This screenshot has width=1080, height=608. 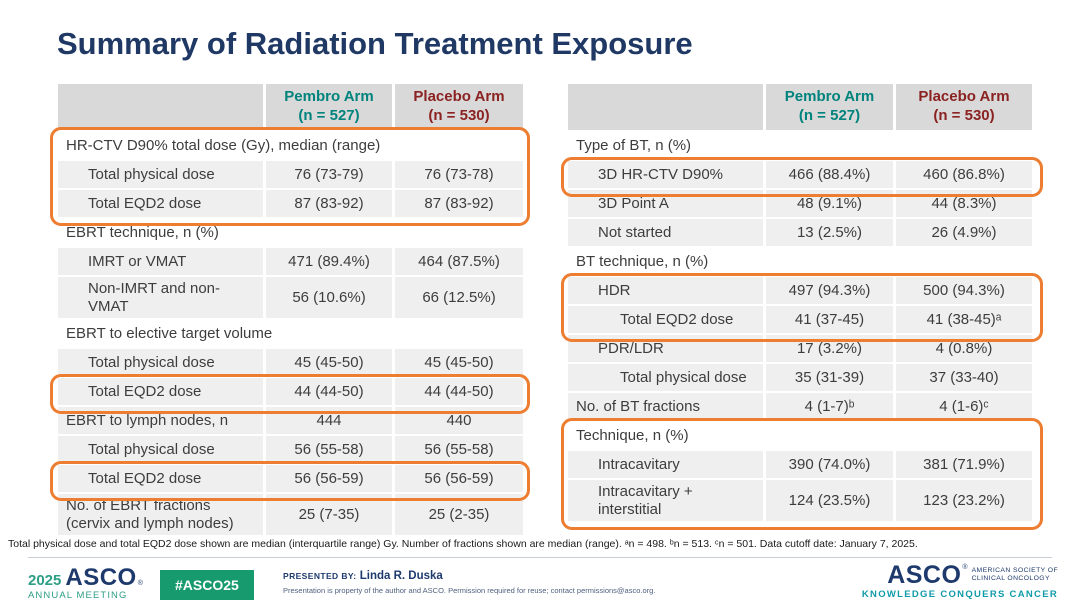 I want to click on pembro-value: 56 (55-58), so click(x=329, y=449).